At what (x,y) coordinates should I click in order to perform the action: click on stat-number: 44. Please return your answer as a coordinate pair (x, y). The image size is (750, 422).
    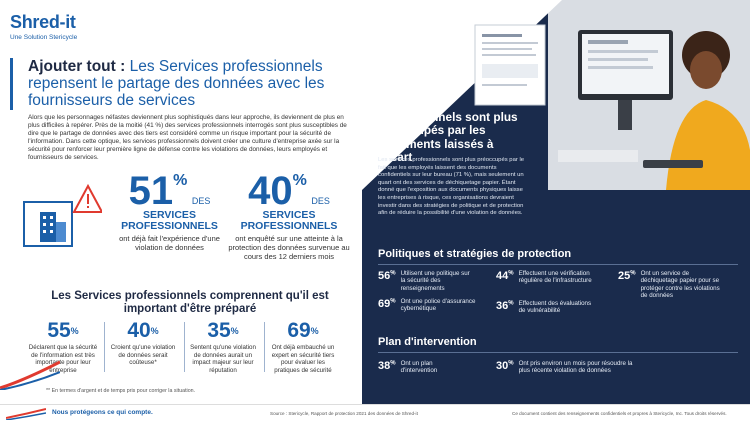
    Looking at the image, I should click on (502, 276).